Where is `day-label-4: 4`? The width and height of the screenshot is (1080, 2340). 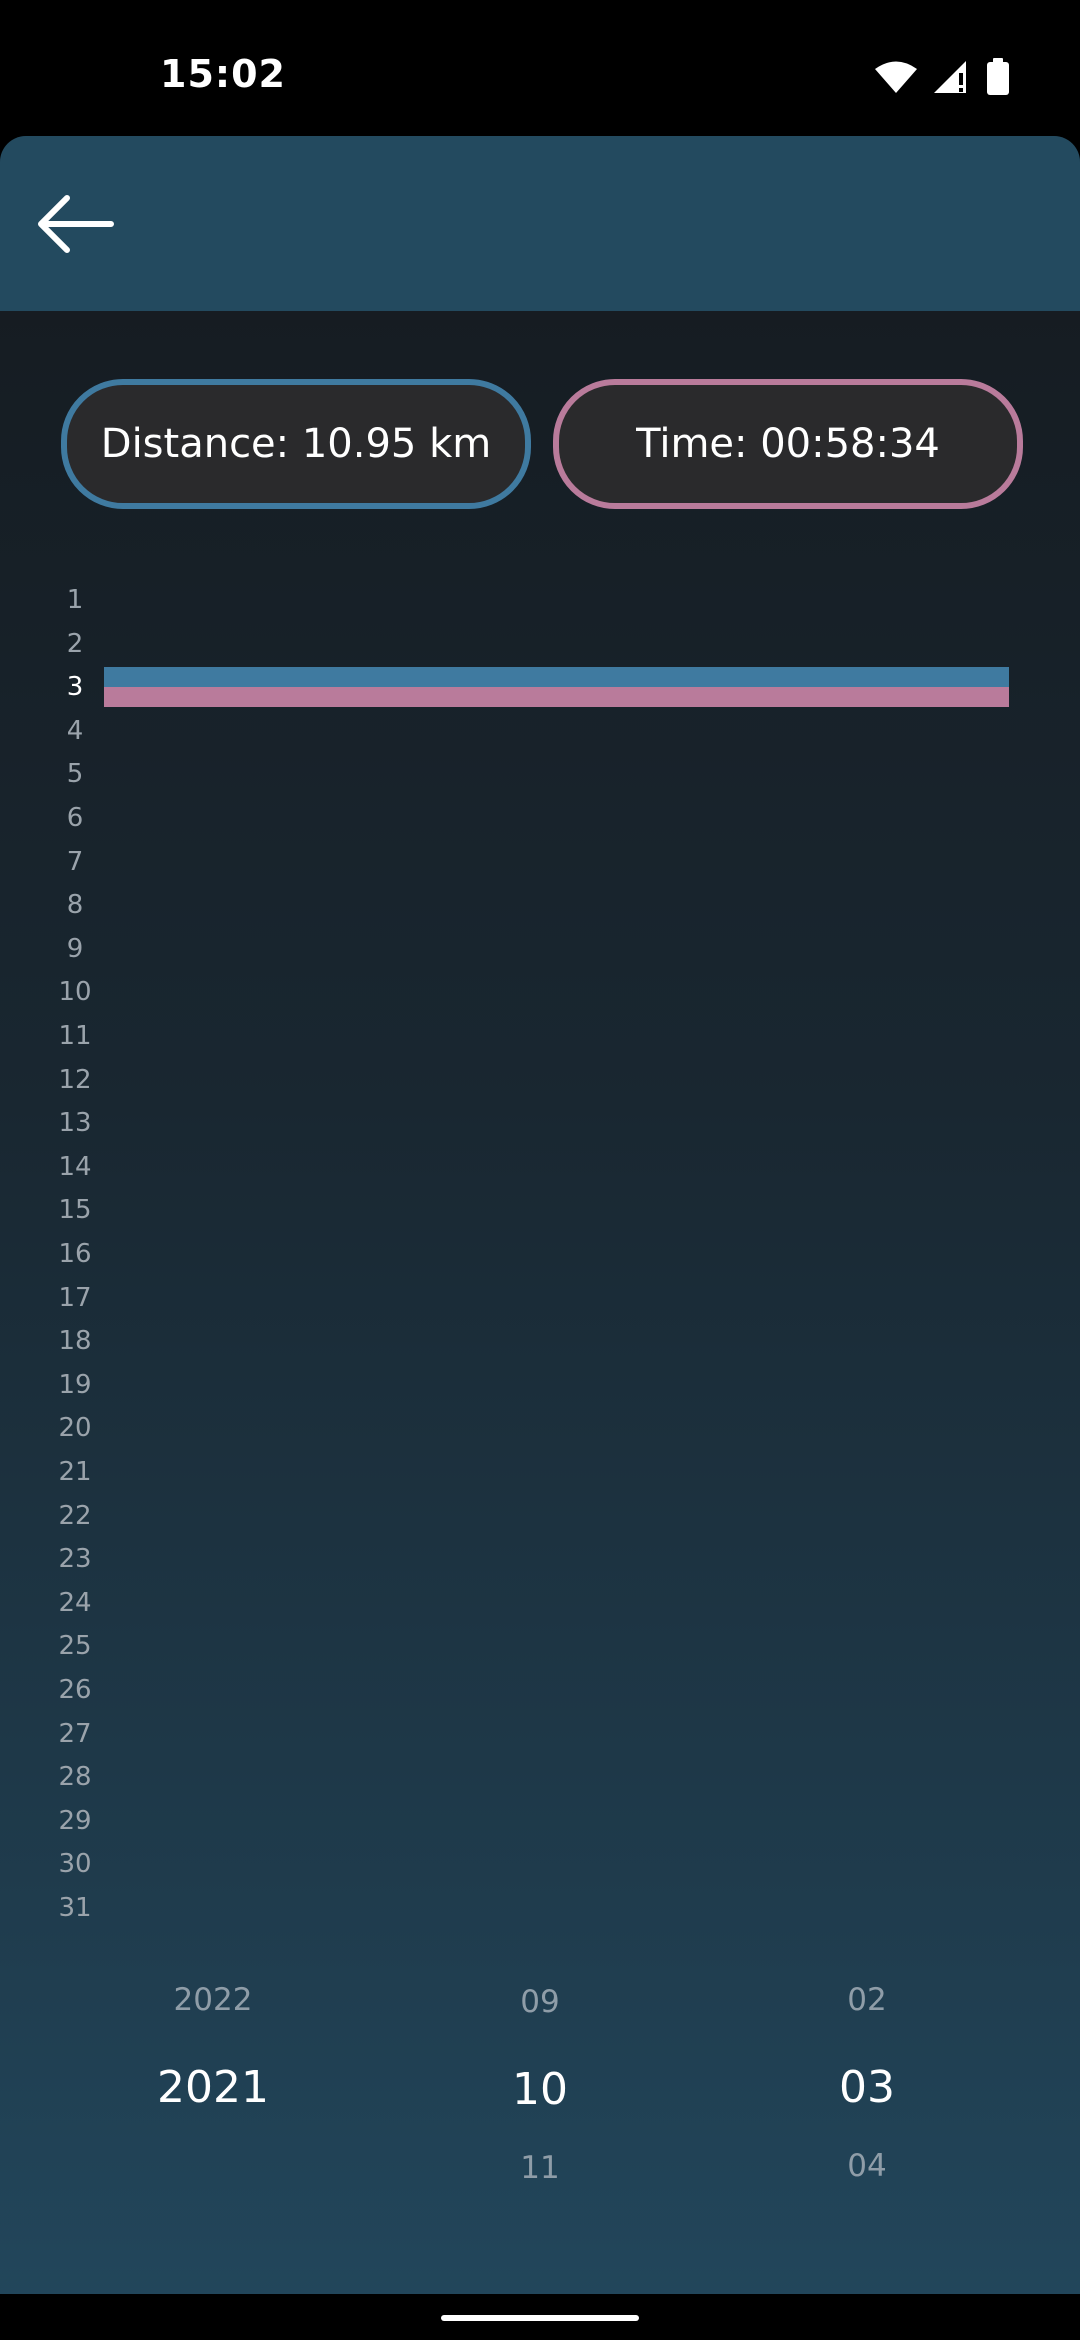 day-label-4: 4 is located at coordinates (75, 730).